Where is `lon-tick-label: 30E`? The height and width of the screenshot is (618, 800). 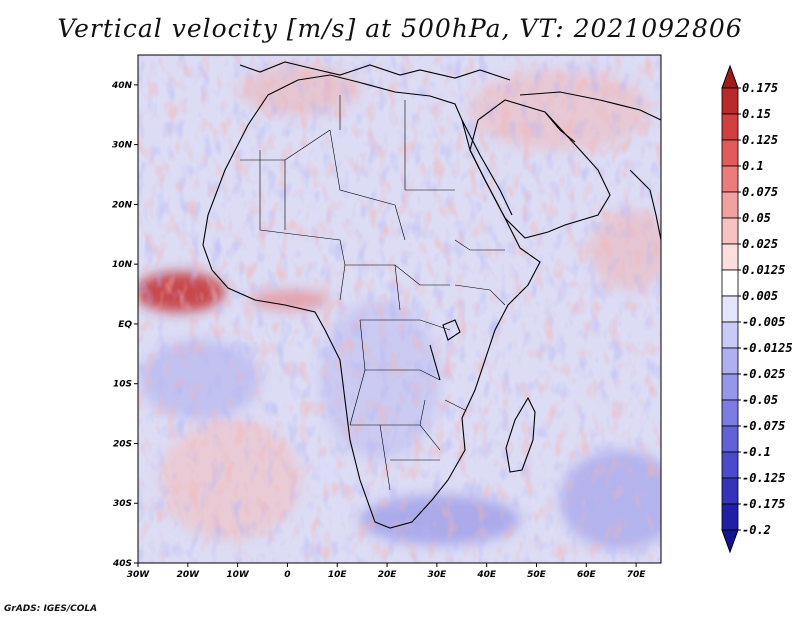 lon-tick-label: 30E is located at coordinates (438, 575).